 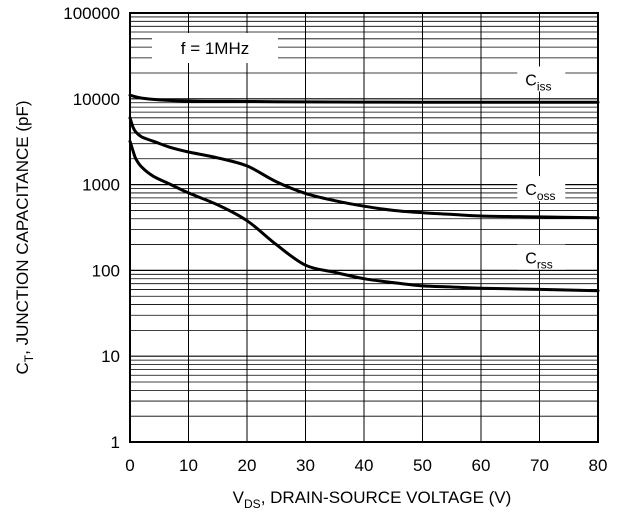 What do you see at coordinates (540, 192) in the screenshot?
I see `series-label-oss: Coss` at bounding box center [540, 192].